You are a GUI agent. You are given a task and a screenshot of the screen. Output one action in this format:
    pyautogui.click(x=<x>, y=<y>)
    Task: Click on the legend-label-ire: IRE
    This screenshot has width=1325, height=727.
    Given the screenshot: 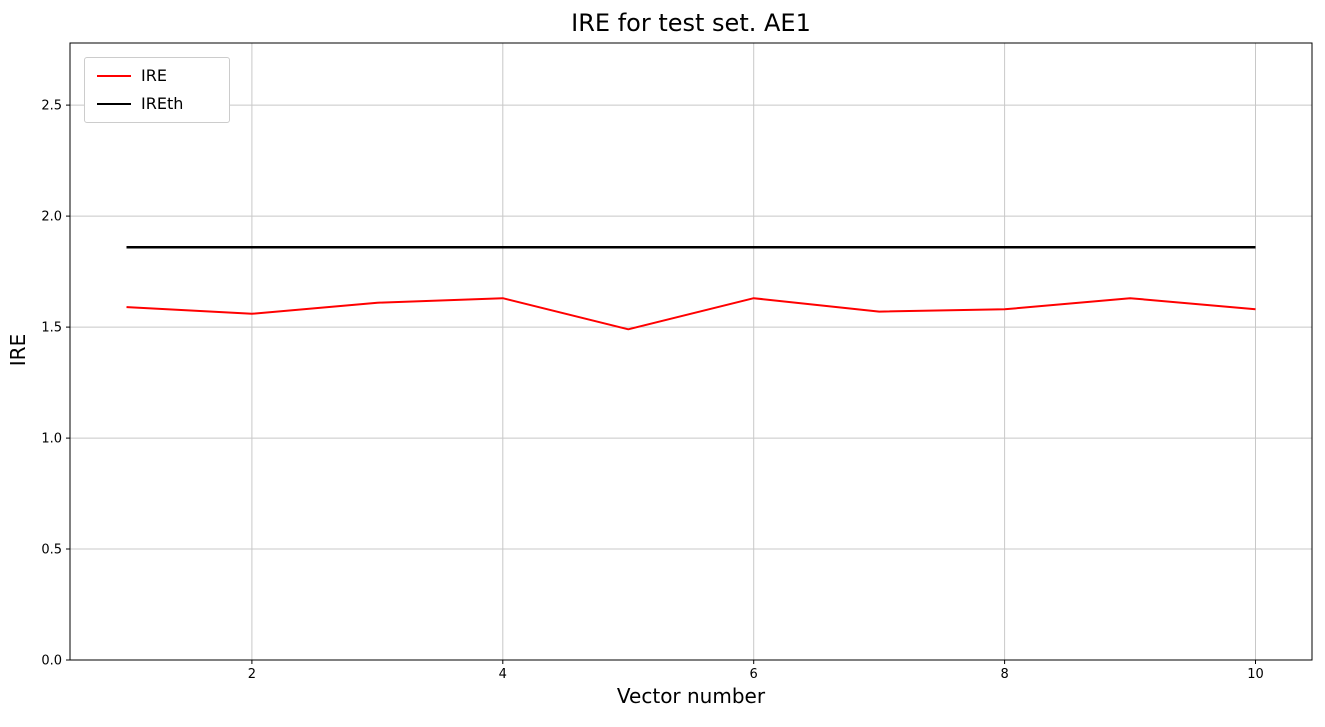 What is the action you would take?
    pyautogui.click(x=154, y=75)
    